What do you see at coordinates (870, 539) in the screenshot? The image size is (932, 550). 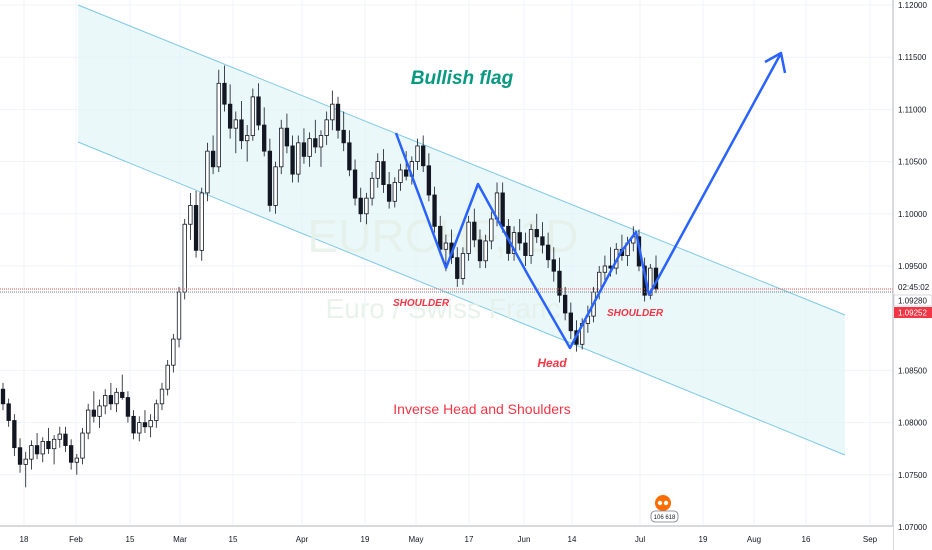 I see `x-tick-label: Sep` at bounding box center [870, 539].